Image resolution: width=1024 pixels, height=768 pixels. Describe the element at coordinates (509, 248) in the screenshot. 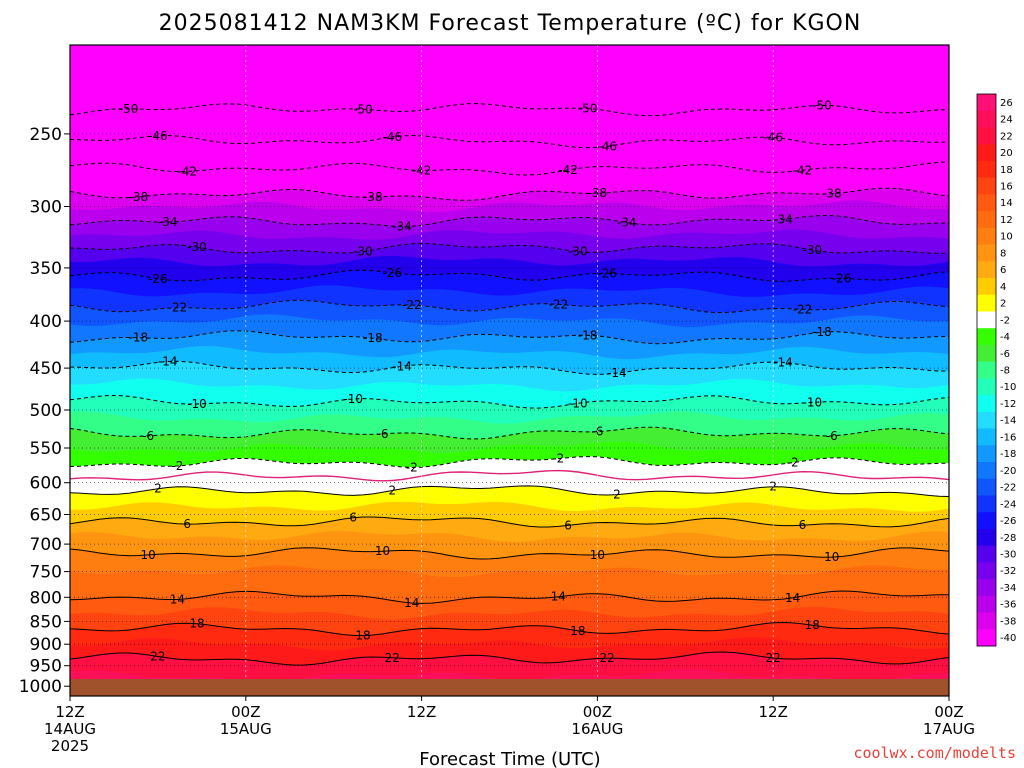

I see `contour-m30` at that location.